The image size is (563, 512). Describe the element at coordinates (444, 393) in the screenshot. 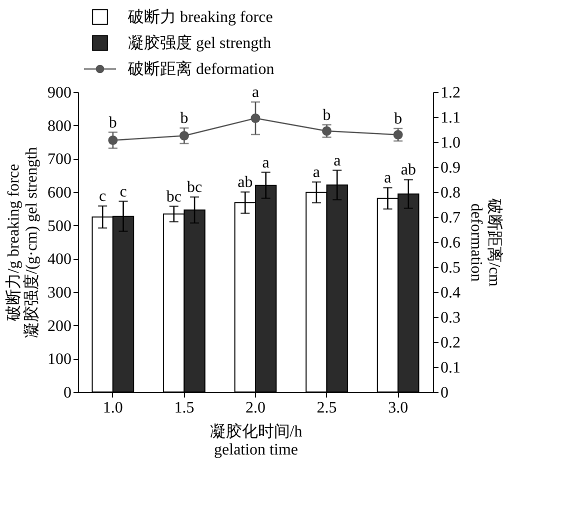

I see `y2-tick-label: 0` at that location.